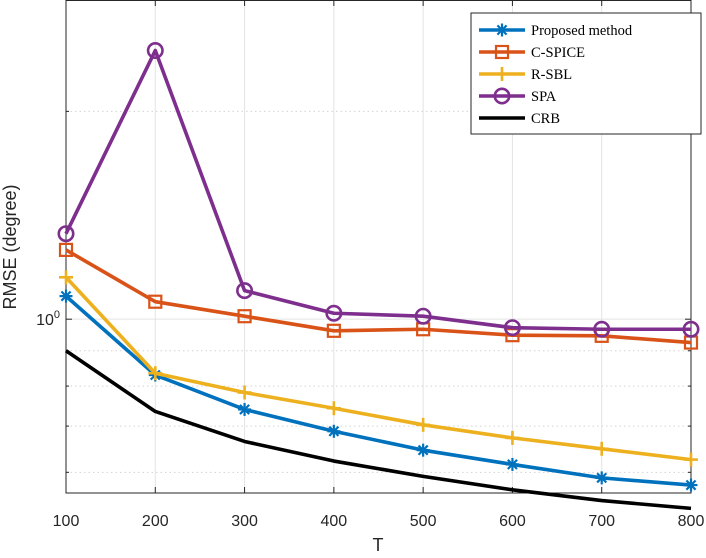  What do you see at coordinates (582, 31) in the screenshot?
I see `legend-label: Proposed method` at bounding box center [582, 31].